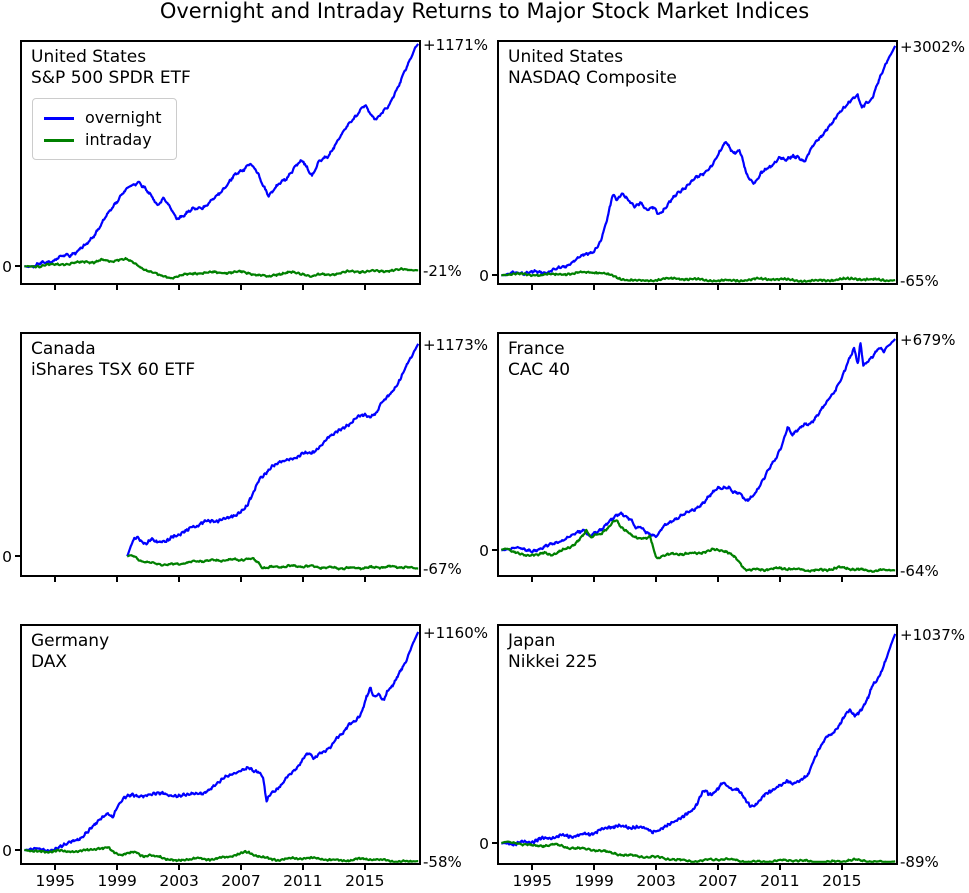 The width and height of the screenshot is (969, 893). Describe the element at coordinates (442, 569) in the screenshot. I see `intraday-end-label: -67%` at that location.